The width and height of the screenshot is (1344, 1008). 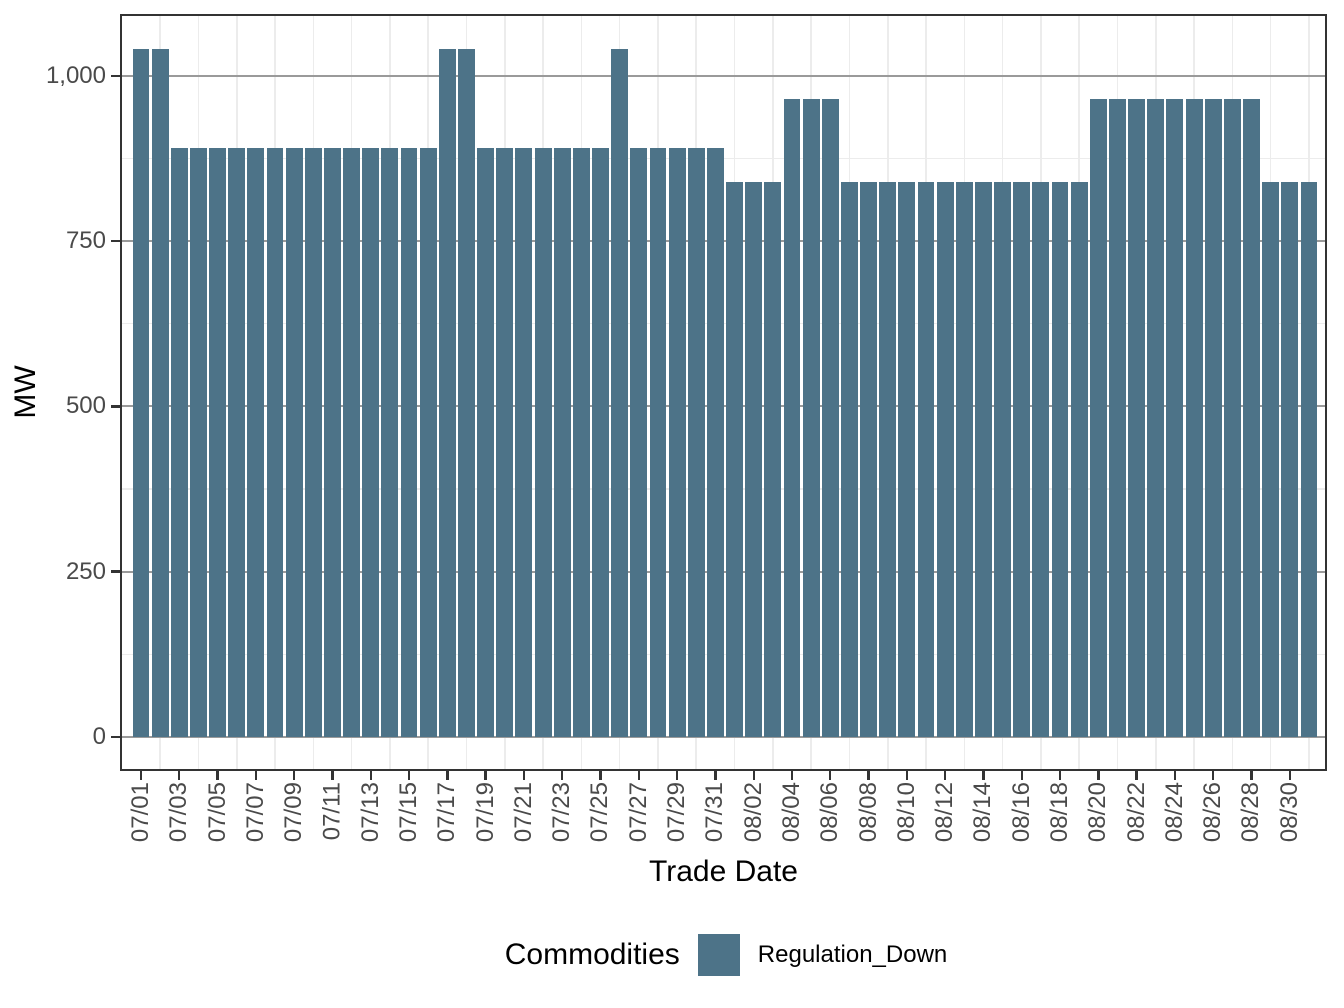 What do you see at coordinates (906, 812) in the screenshot?
I see `x-tick-label-text: 08/10` at bounding box center [906, 812].